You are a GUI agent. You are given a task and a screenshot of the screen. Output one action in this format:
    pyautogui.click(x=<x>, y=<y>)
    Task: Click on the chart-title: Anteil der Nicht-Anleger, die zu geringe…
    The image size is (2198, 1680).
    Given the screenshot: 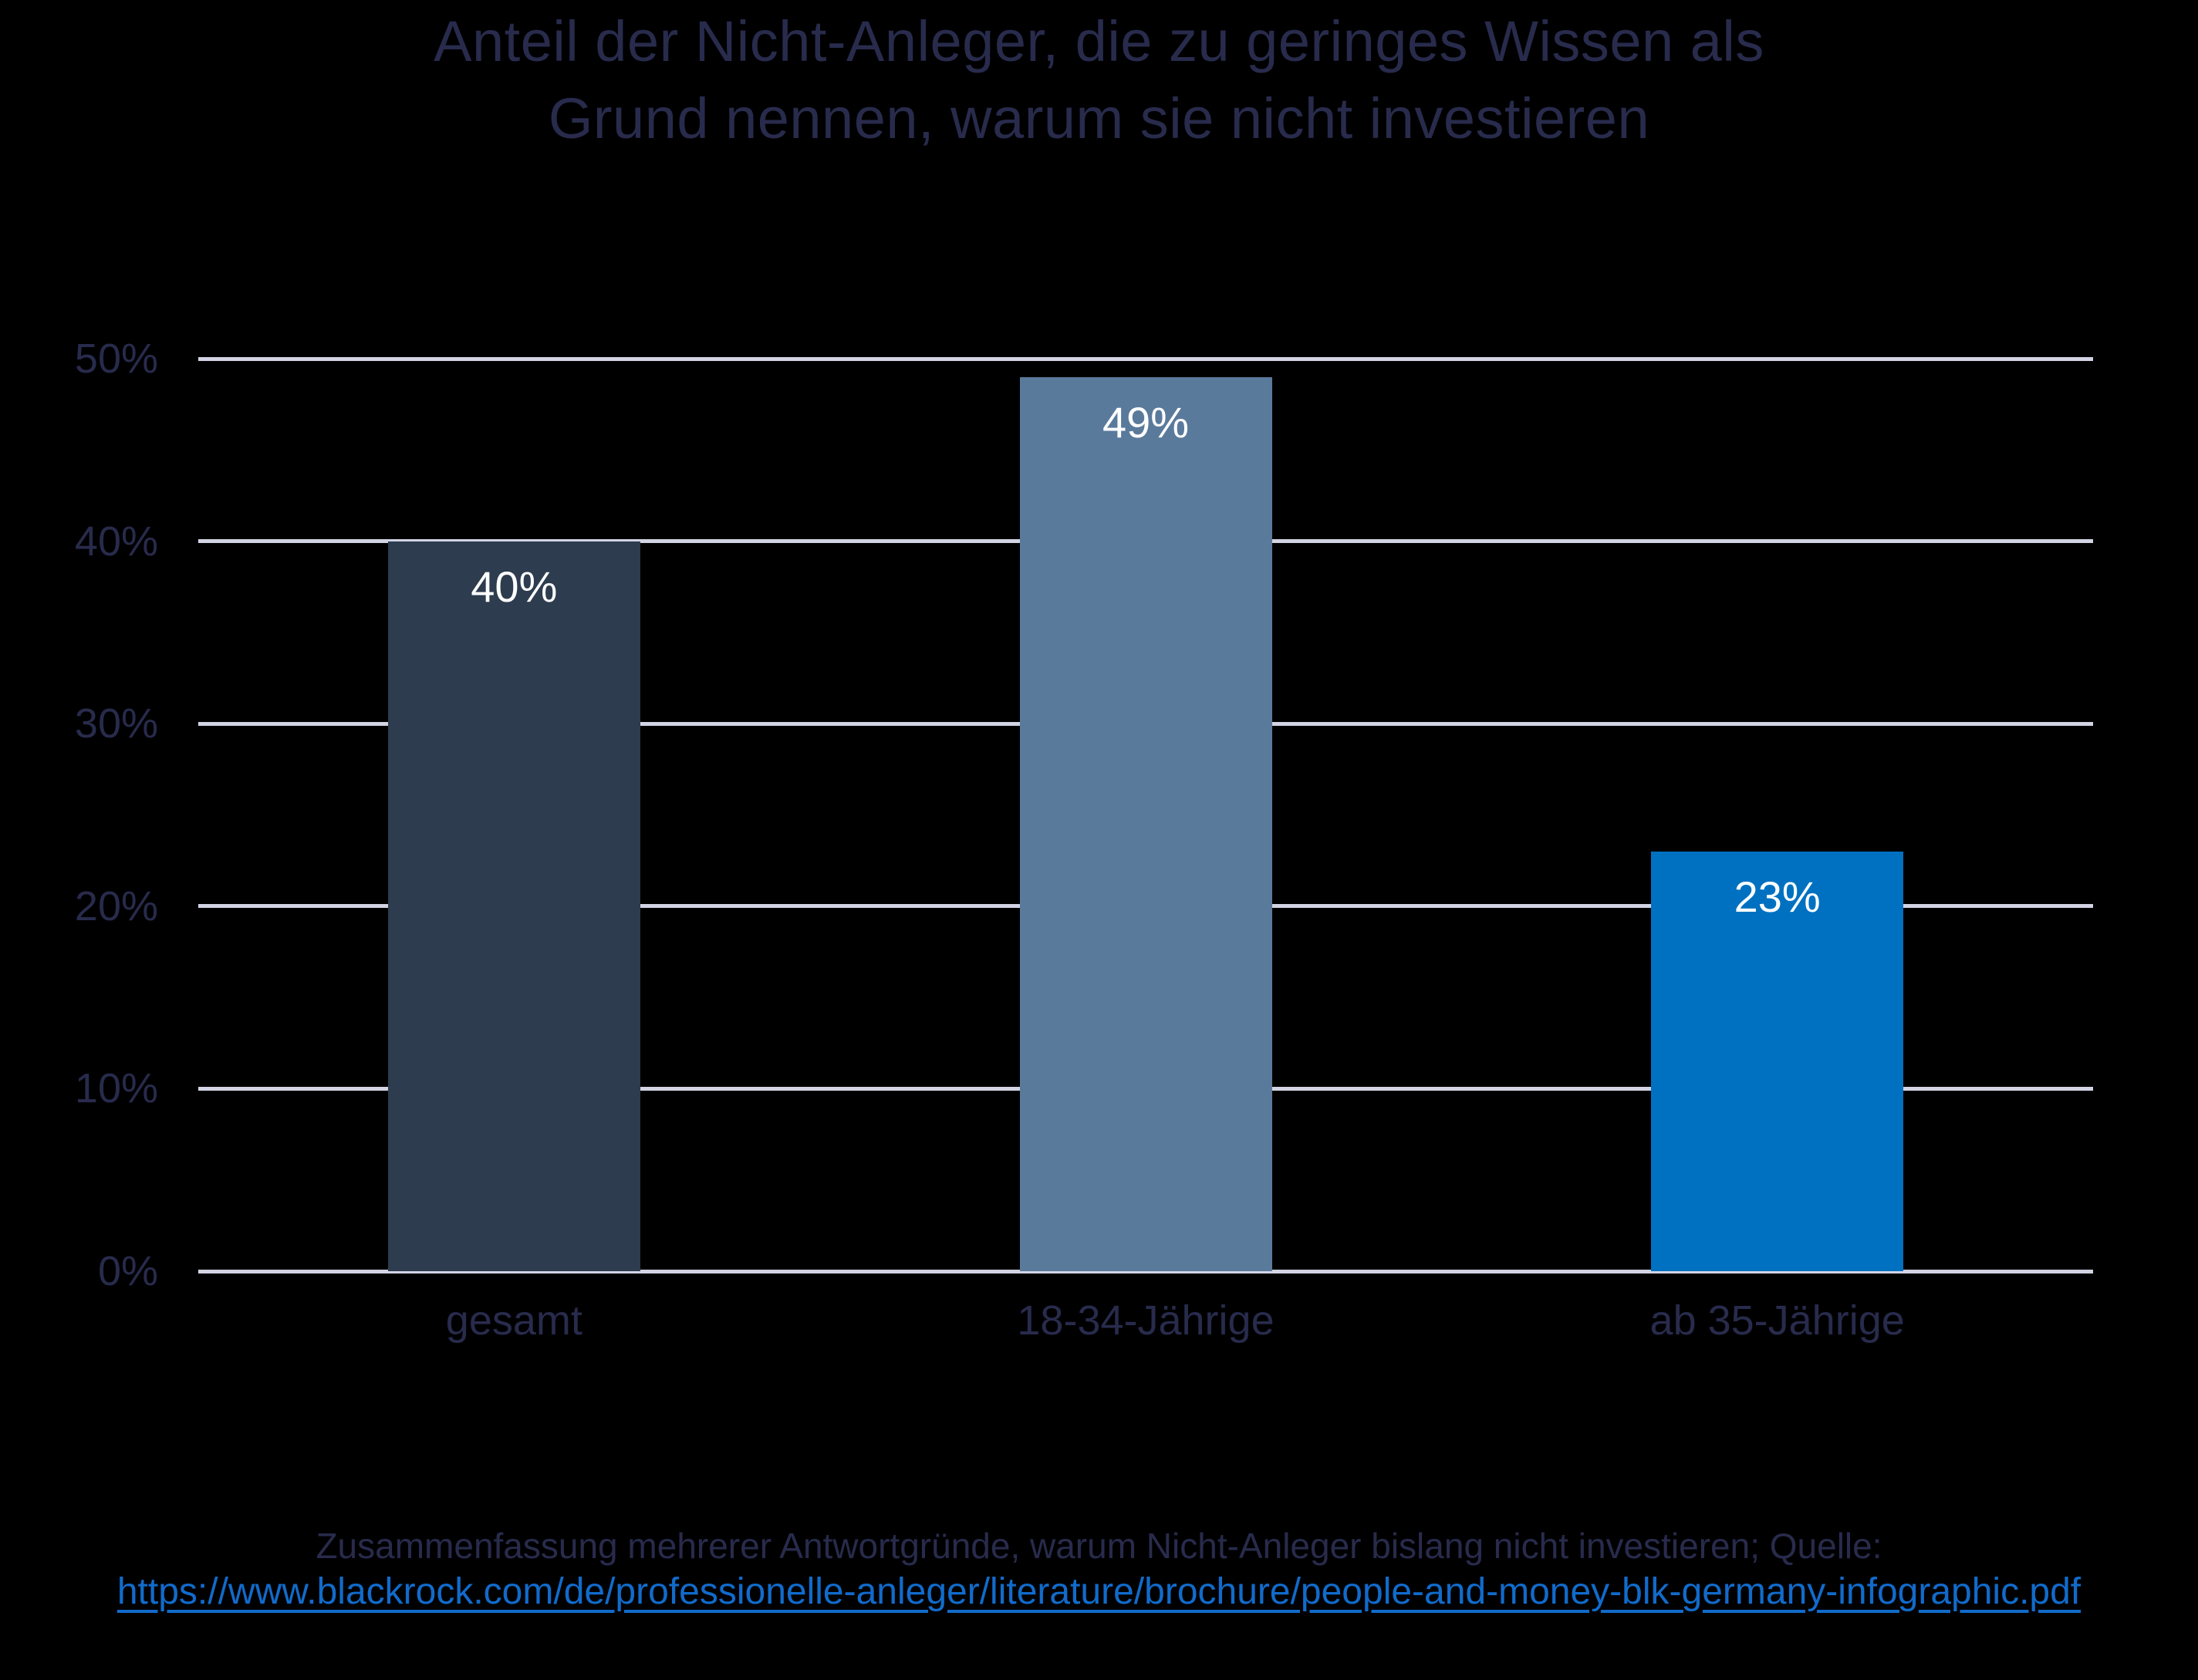 What is the action you would take?
    pyautogui.click(x=1099, y=80)
    